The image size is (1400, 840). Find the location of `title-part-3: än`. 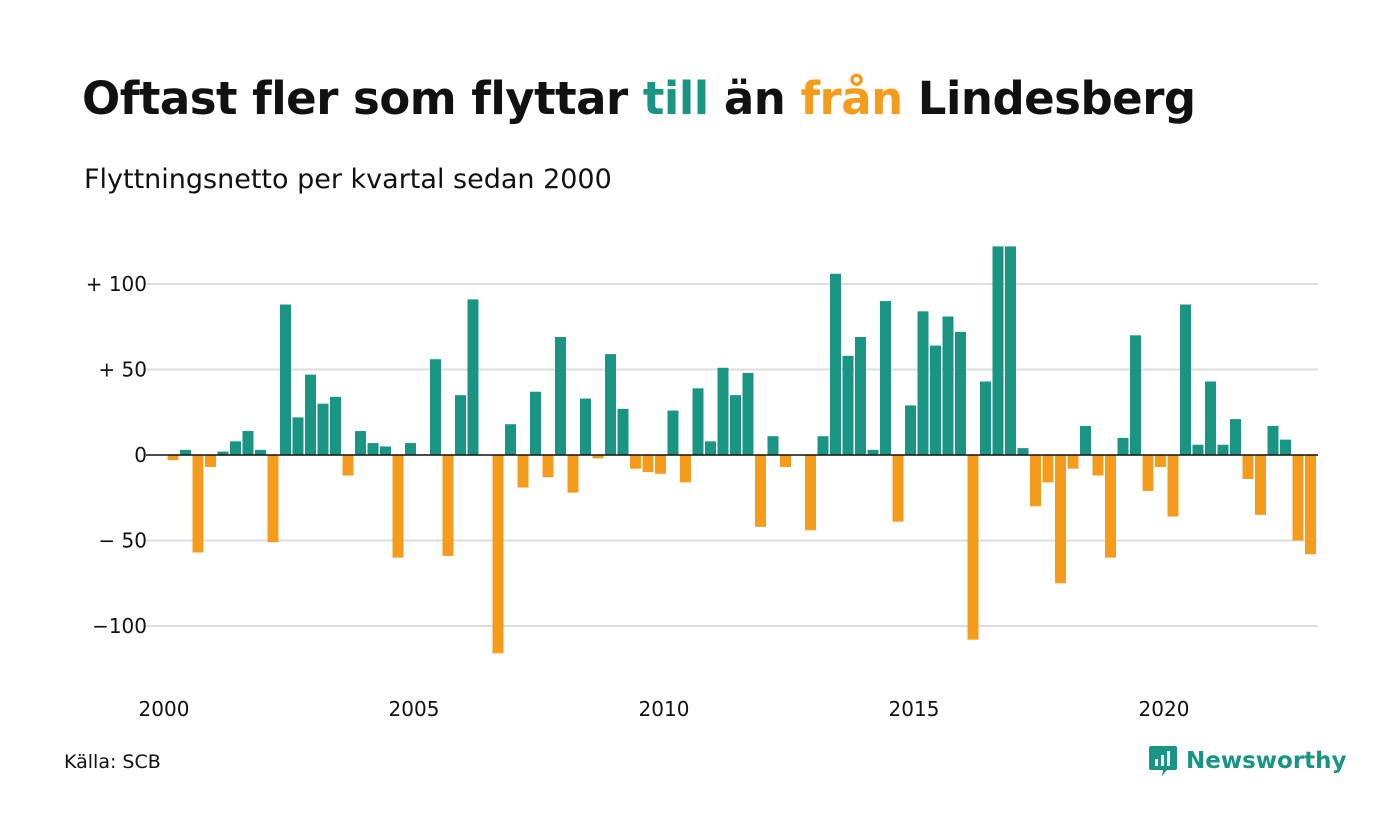

title-part-3: än is located at coordinates (754, 98).